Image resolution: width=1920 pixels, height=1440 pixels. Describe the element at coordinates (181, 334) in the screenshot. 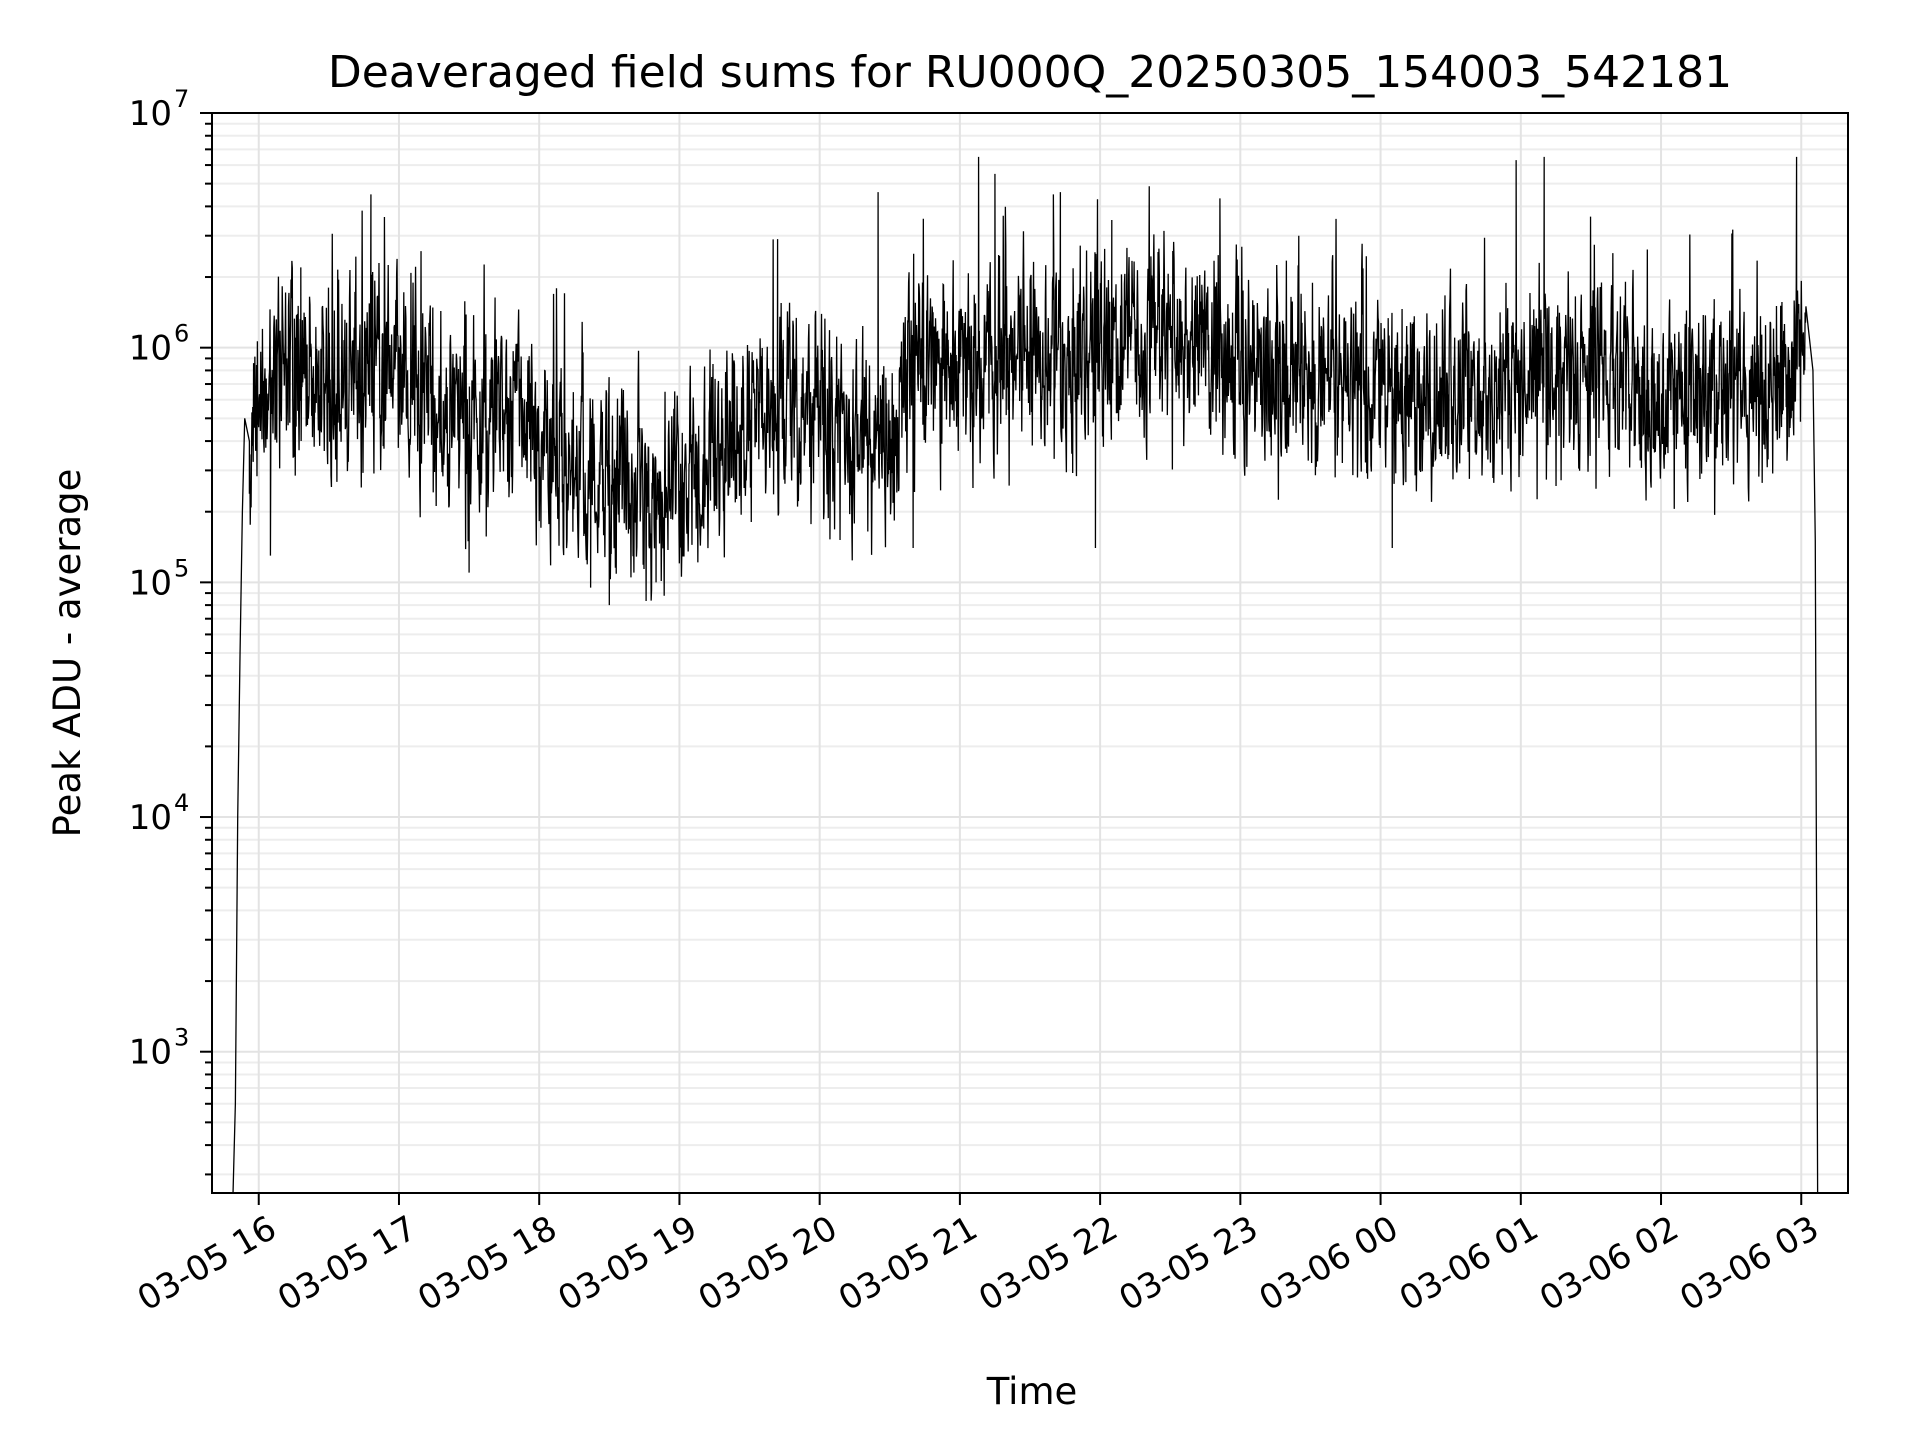

I see `y-tick-exponent: 6` at that location.